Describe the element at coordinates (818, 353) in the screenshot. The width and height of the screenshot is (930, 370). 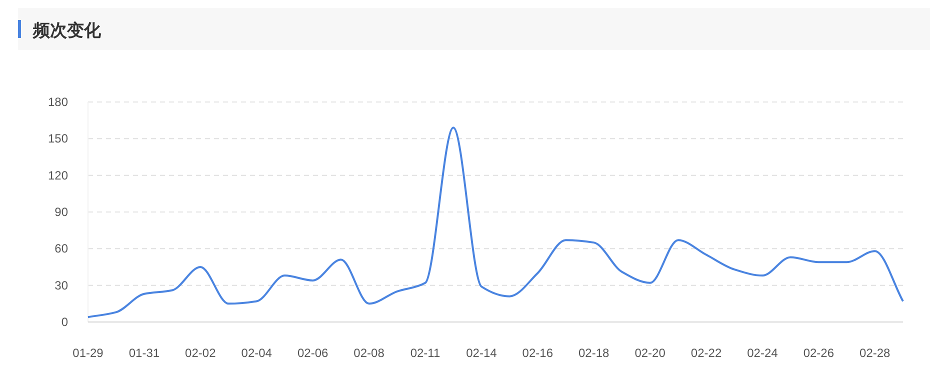
I see `x-tick-label: 02-26` at that location.